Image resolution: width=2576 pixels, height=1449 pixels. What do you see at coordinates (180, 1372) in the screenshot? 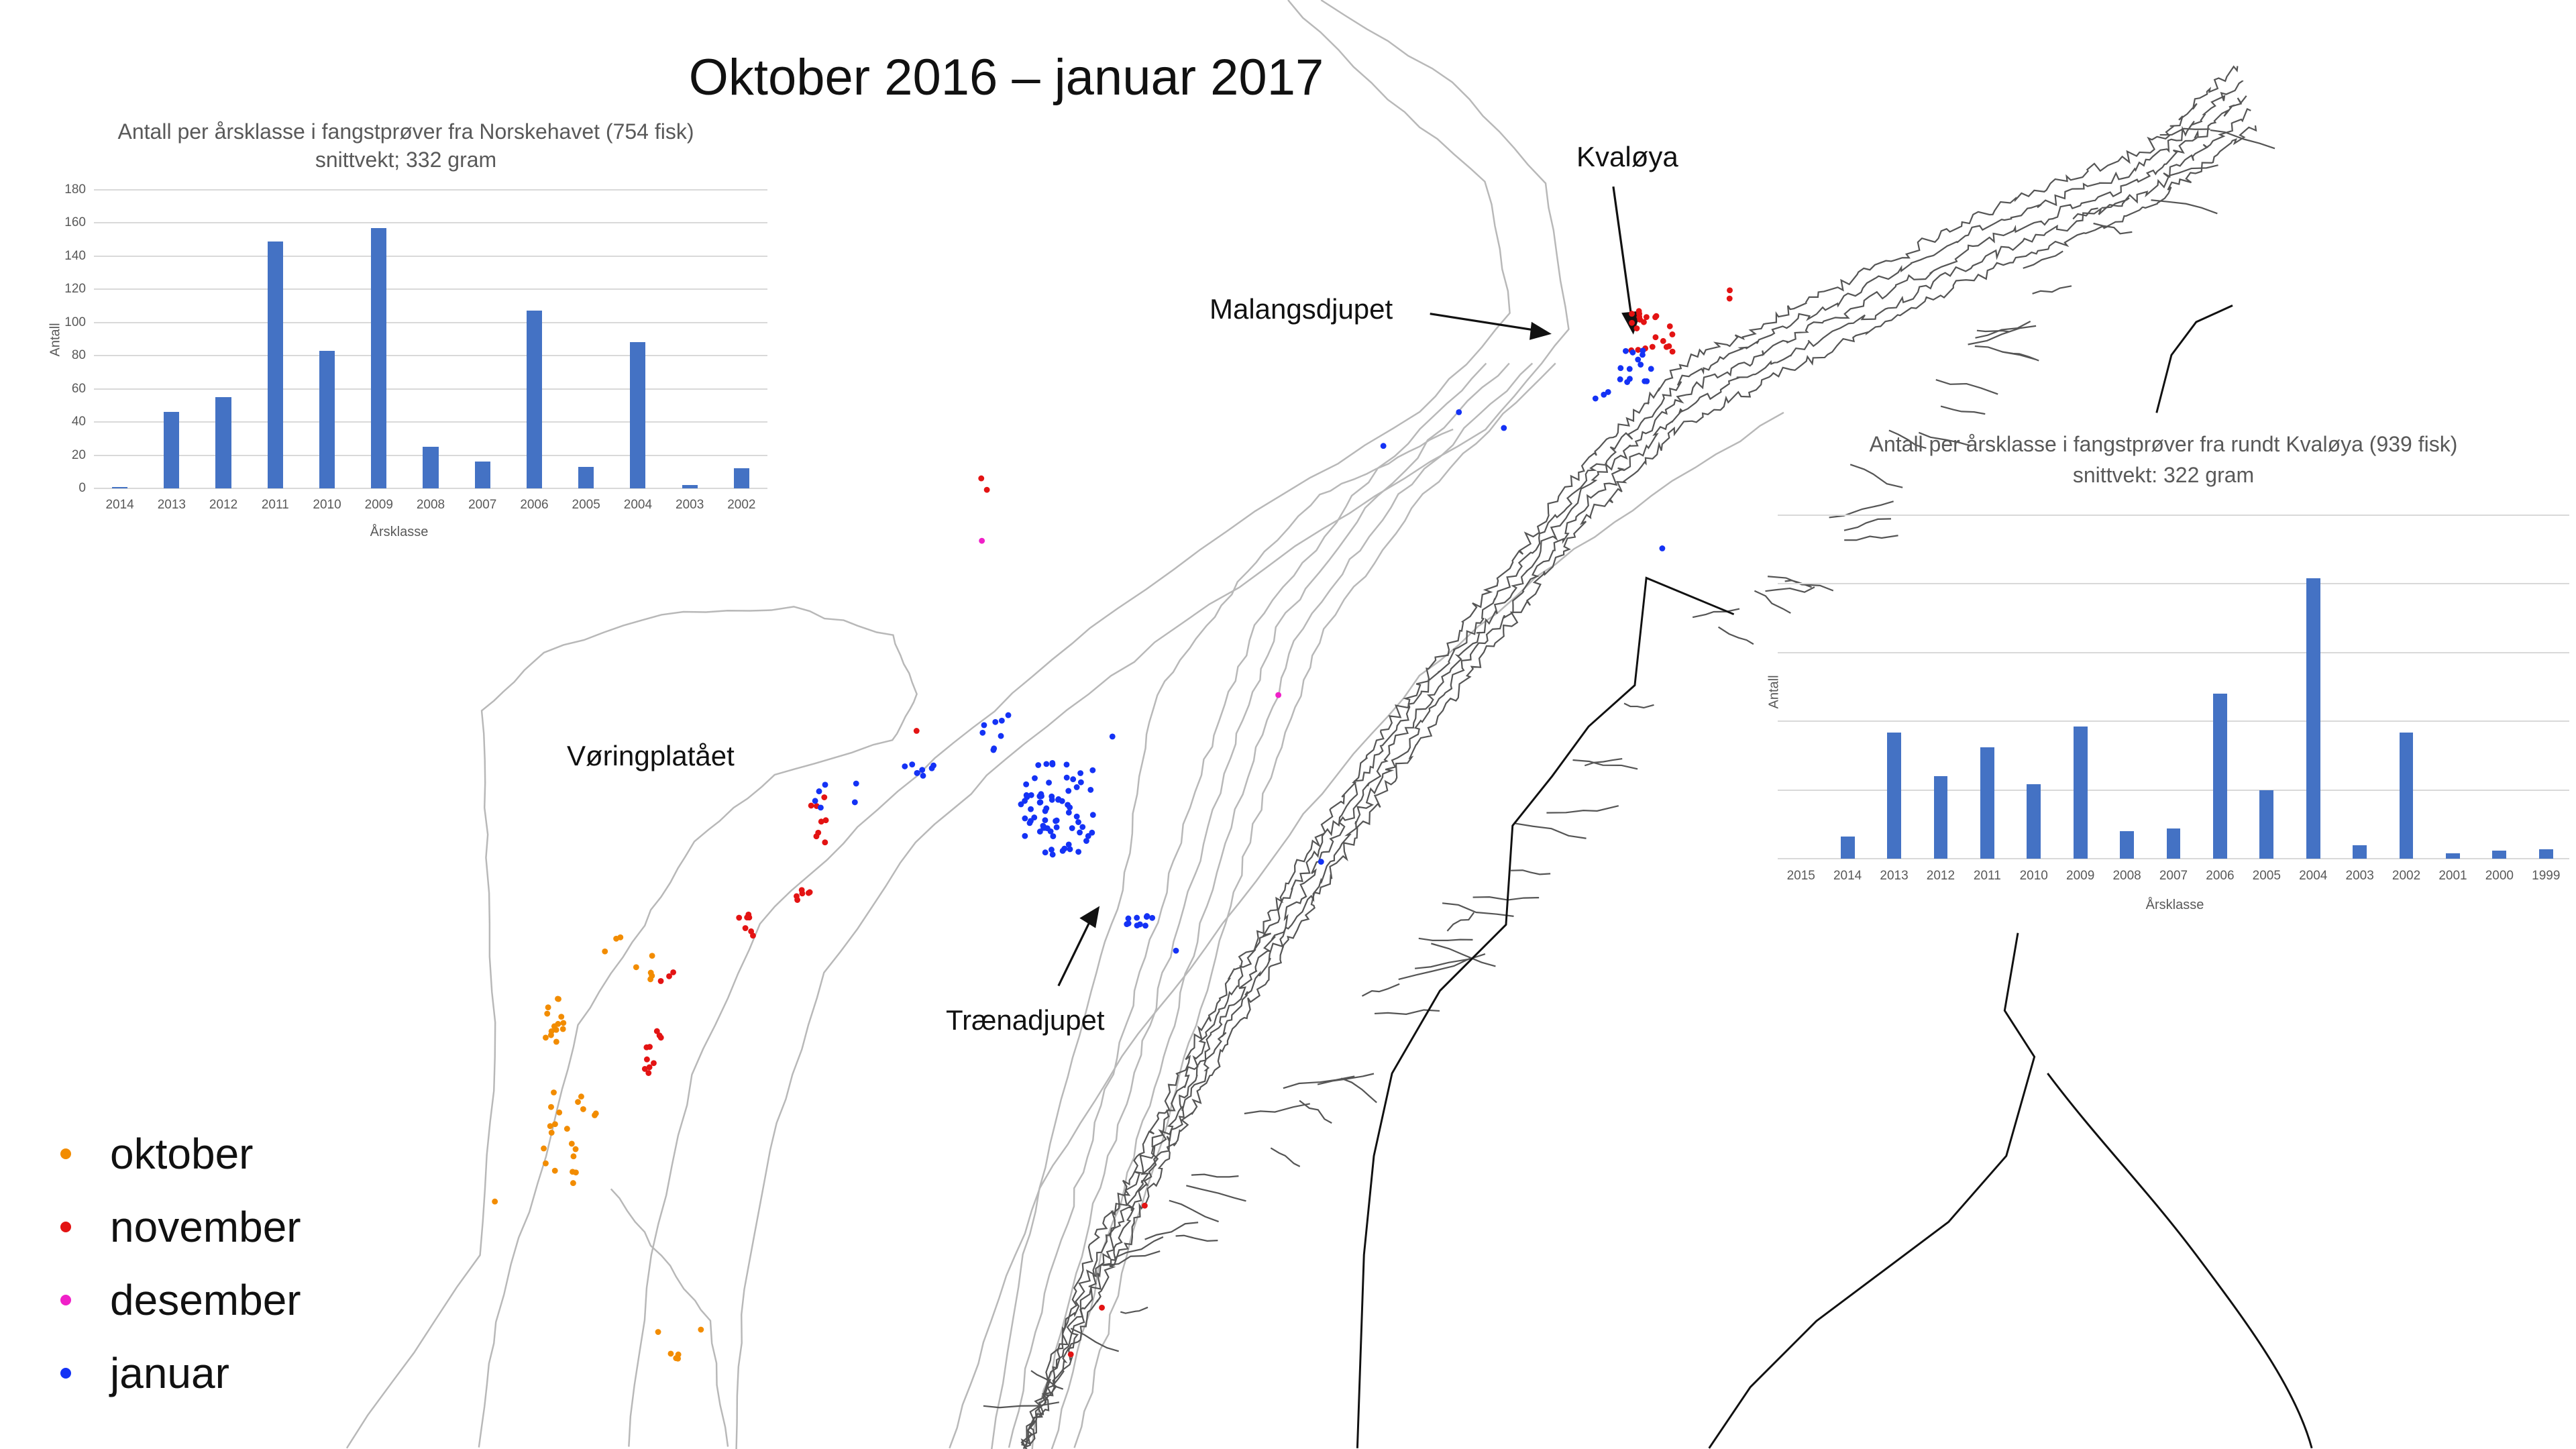
I see `legend-item-januar: januar` at bounding box center [180, 1372].